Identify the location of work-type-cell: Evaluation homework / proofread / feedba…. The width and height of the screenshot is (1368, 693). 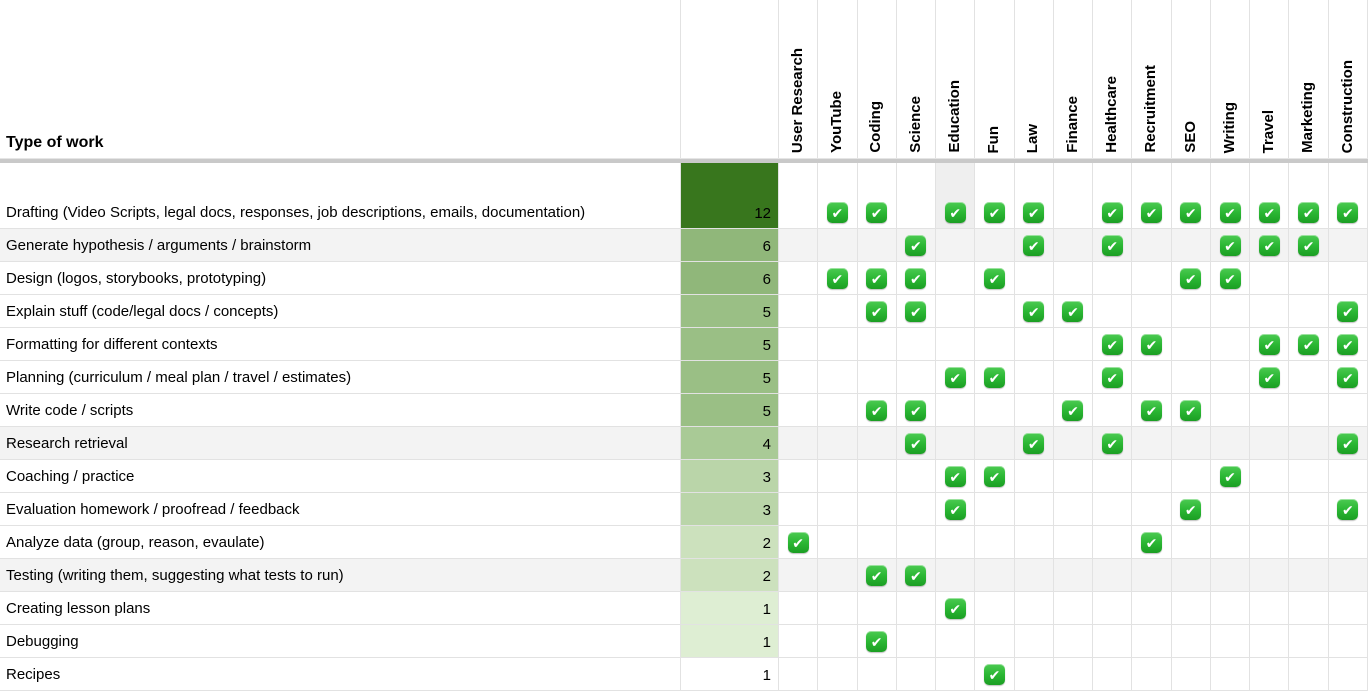
(340, 509).